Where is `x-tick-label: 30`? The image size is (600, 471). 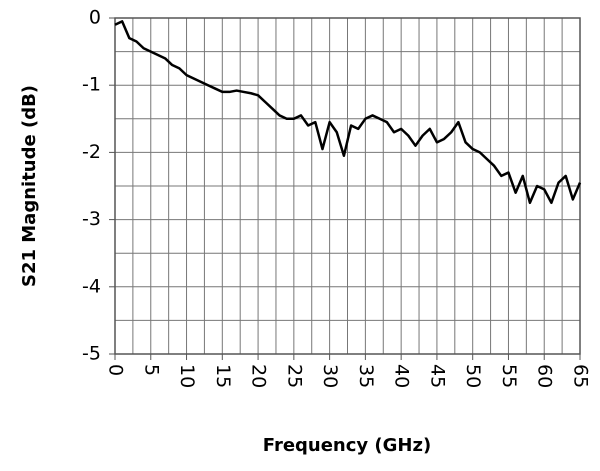
x-tick-label: 30 is located at coordinates (330, 376).